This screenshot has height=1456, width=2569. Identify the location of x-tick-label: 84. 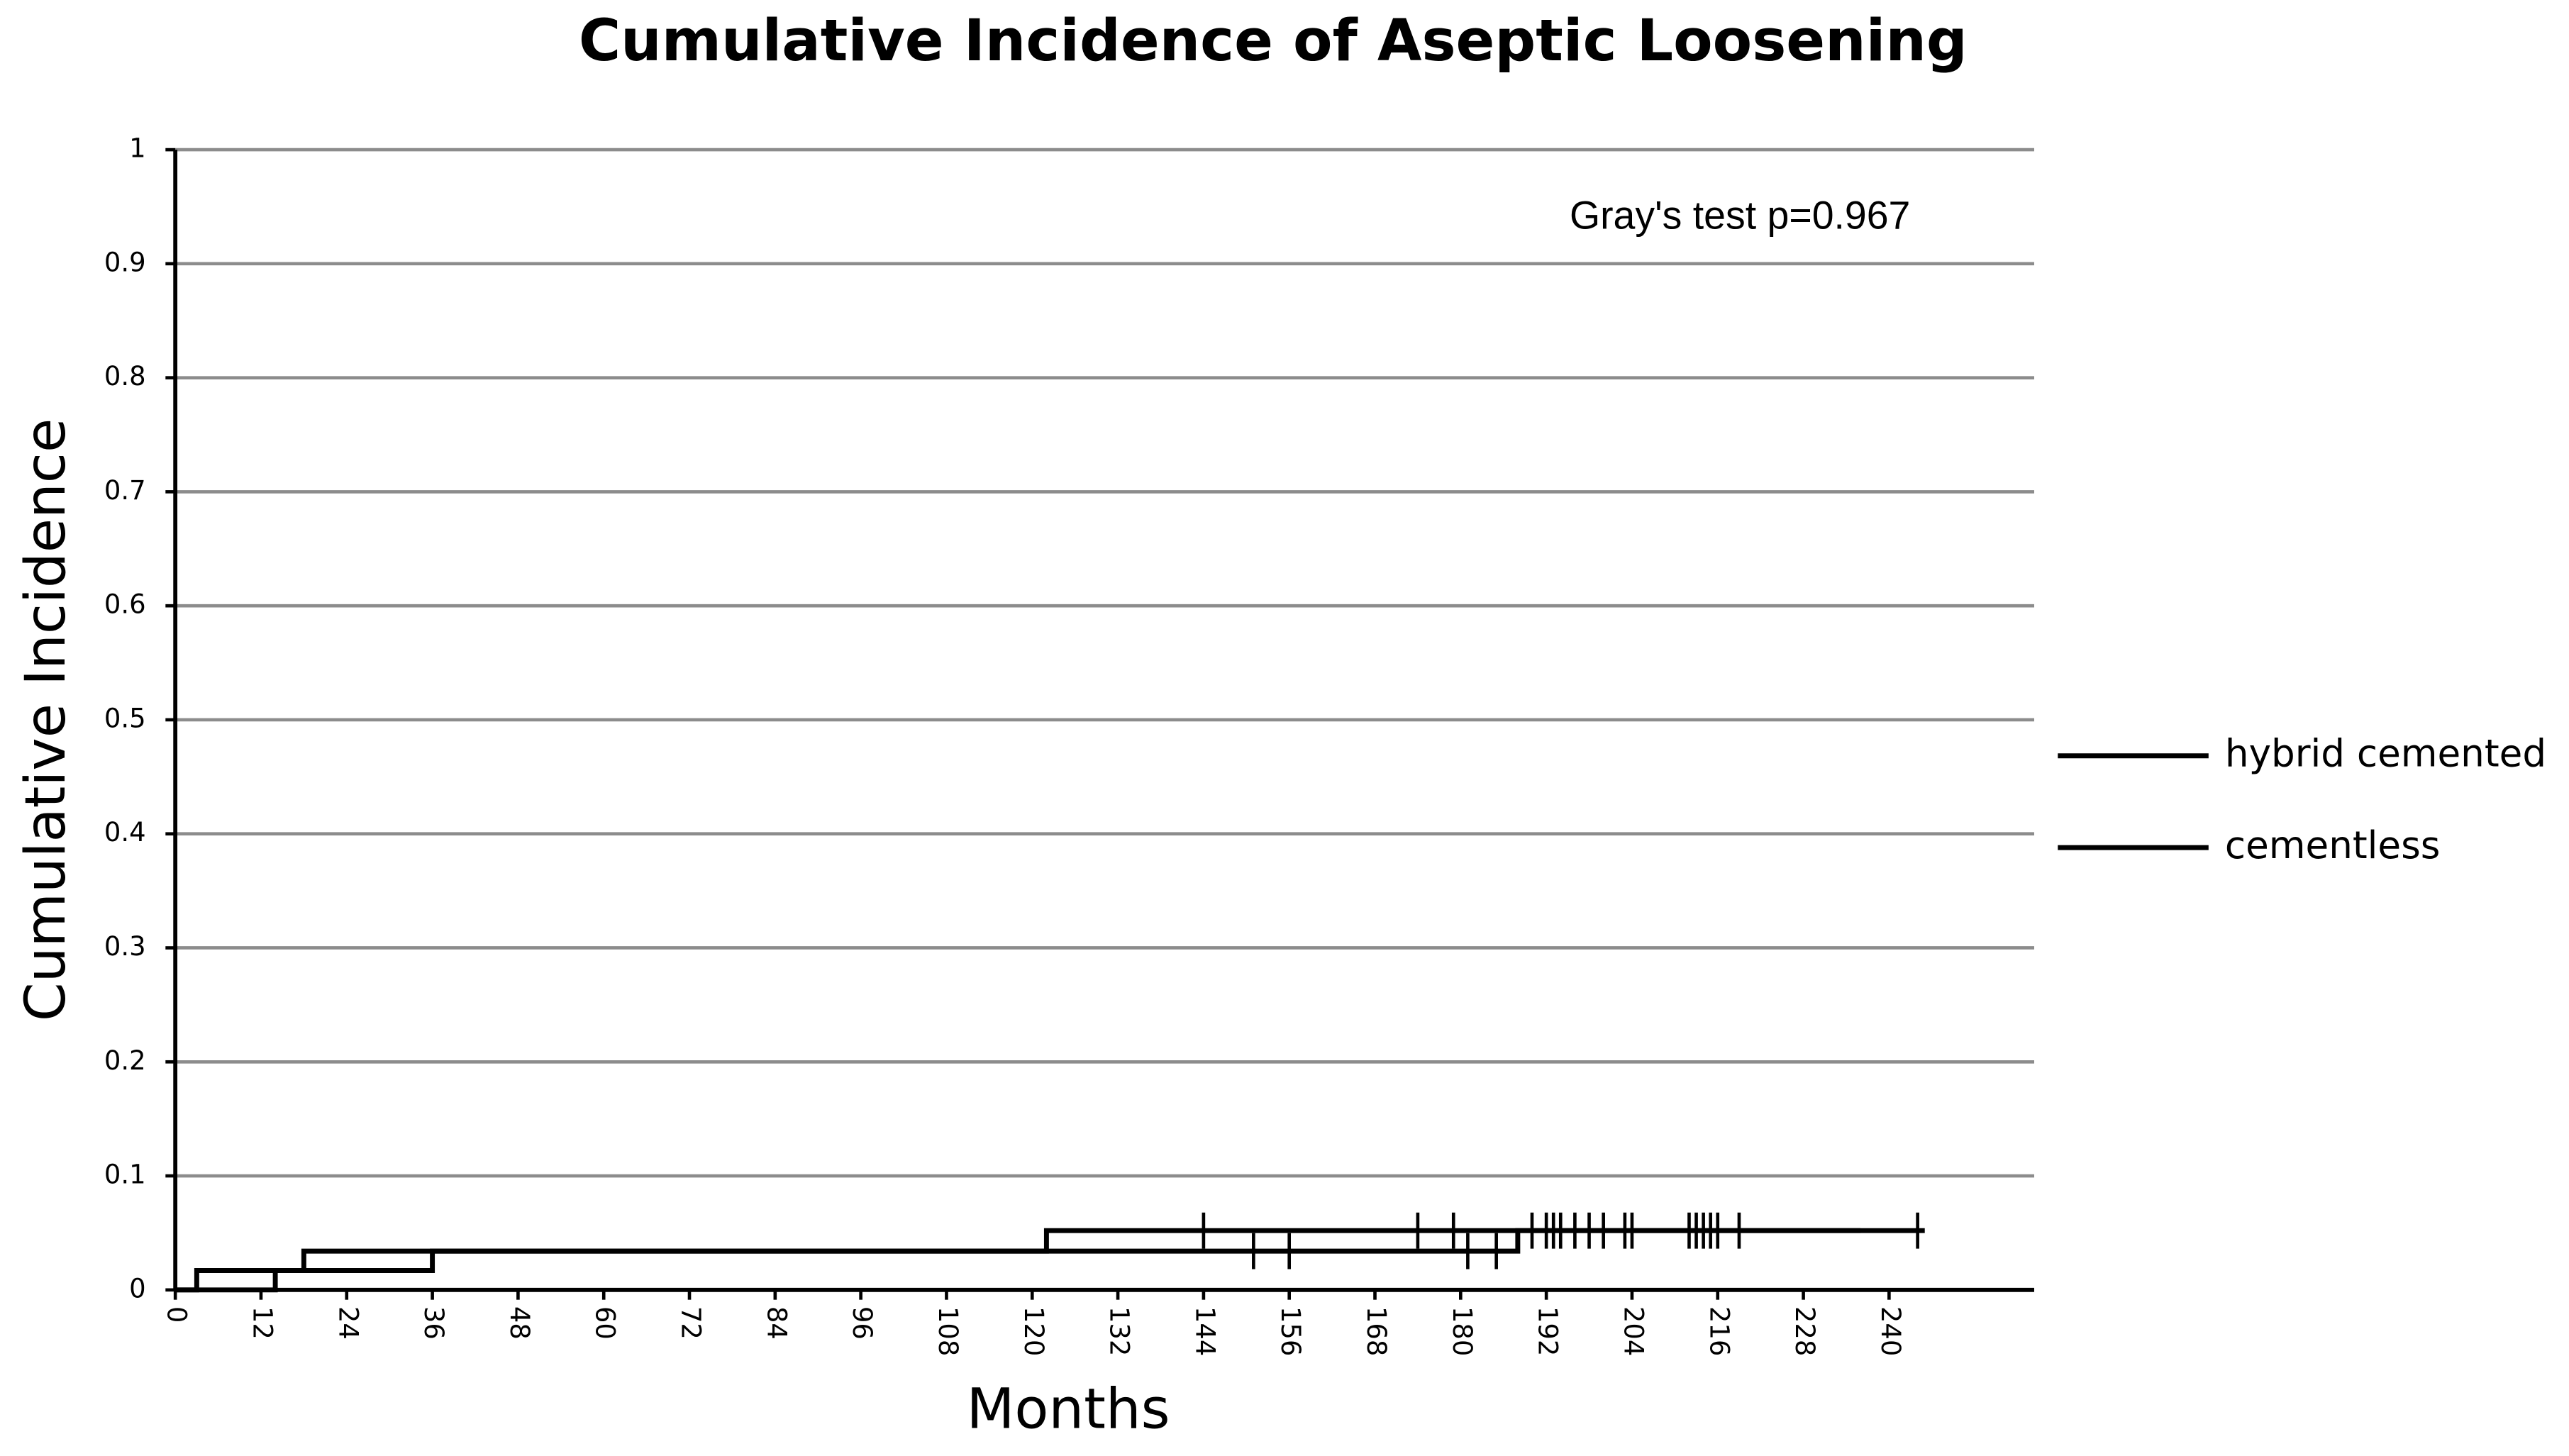
(776, 1323).